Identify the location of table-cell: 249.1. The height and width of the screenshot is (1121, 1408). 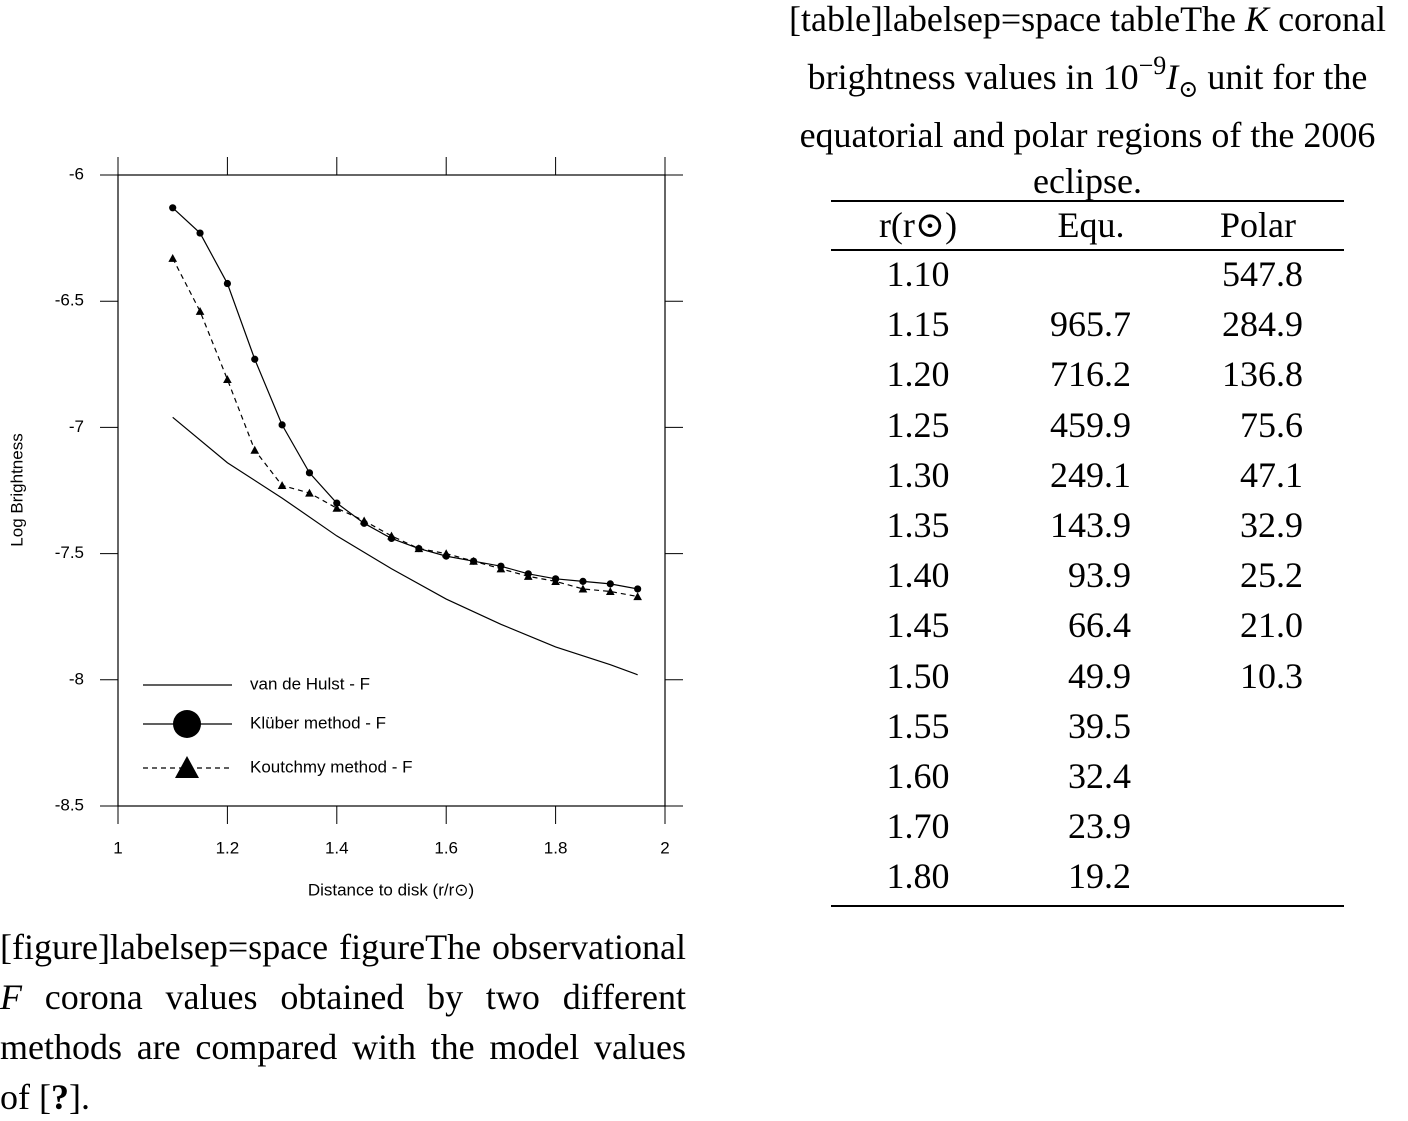
(1090, 474).